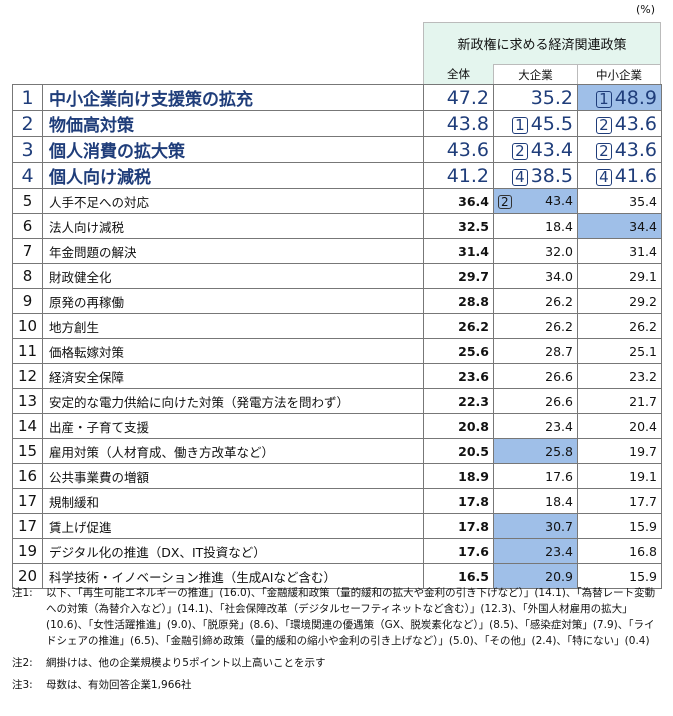 This screenshot has width=673, height=716. What do you see at coordinates (192, 577) in the screenshot?
I see `policy-label-text: 科学技術・イノベーション推進（生成AIなど含む）` at bounding box center [192, 577].